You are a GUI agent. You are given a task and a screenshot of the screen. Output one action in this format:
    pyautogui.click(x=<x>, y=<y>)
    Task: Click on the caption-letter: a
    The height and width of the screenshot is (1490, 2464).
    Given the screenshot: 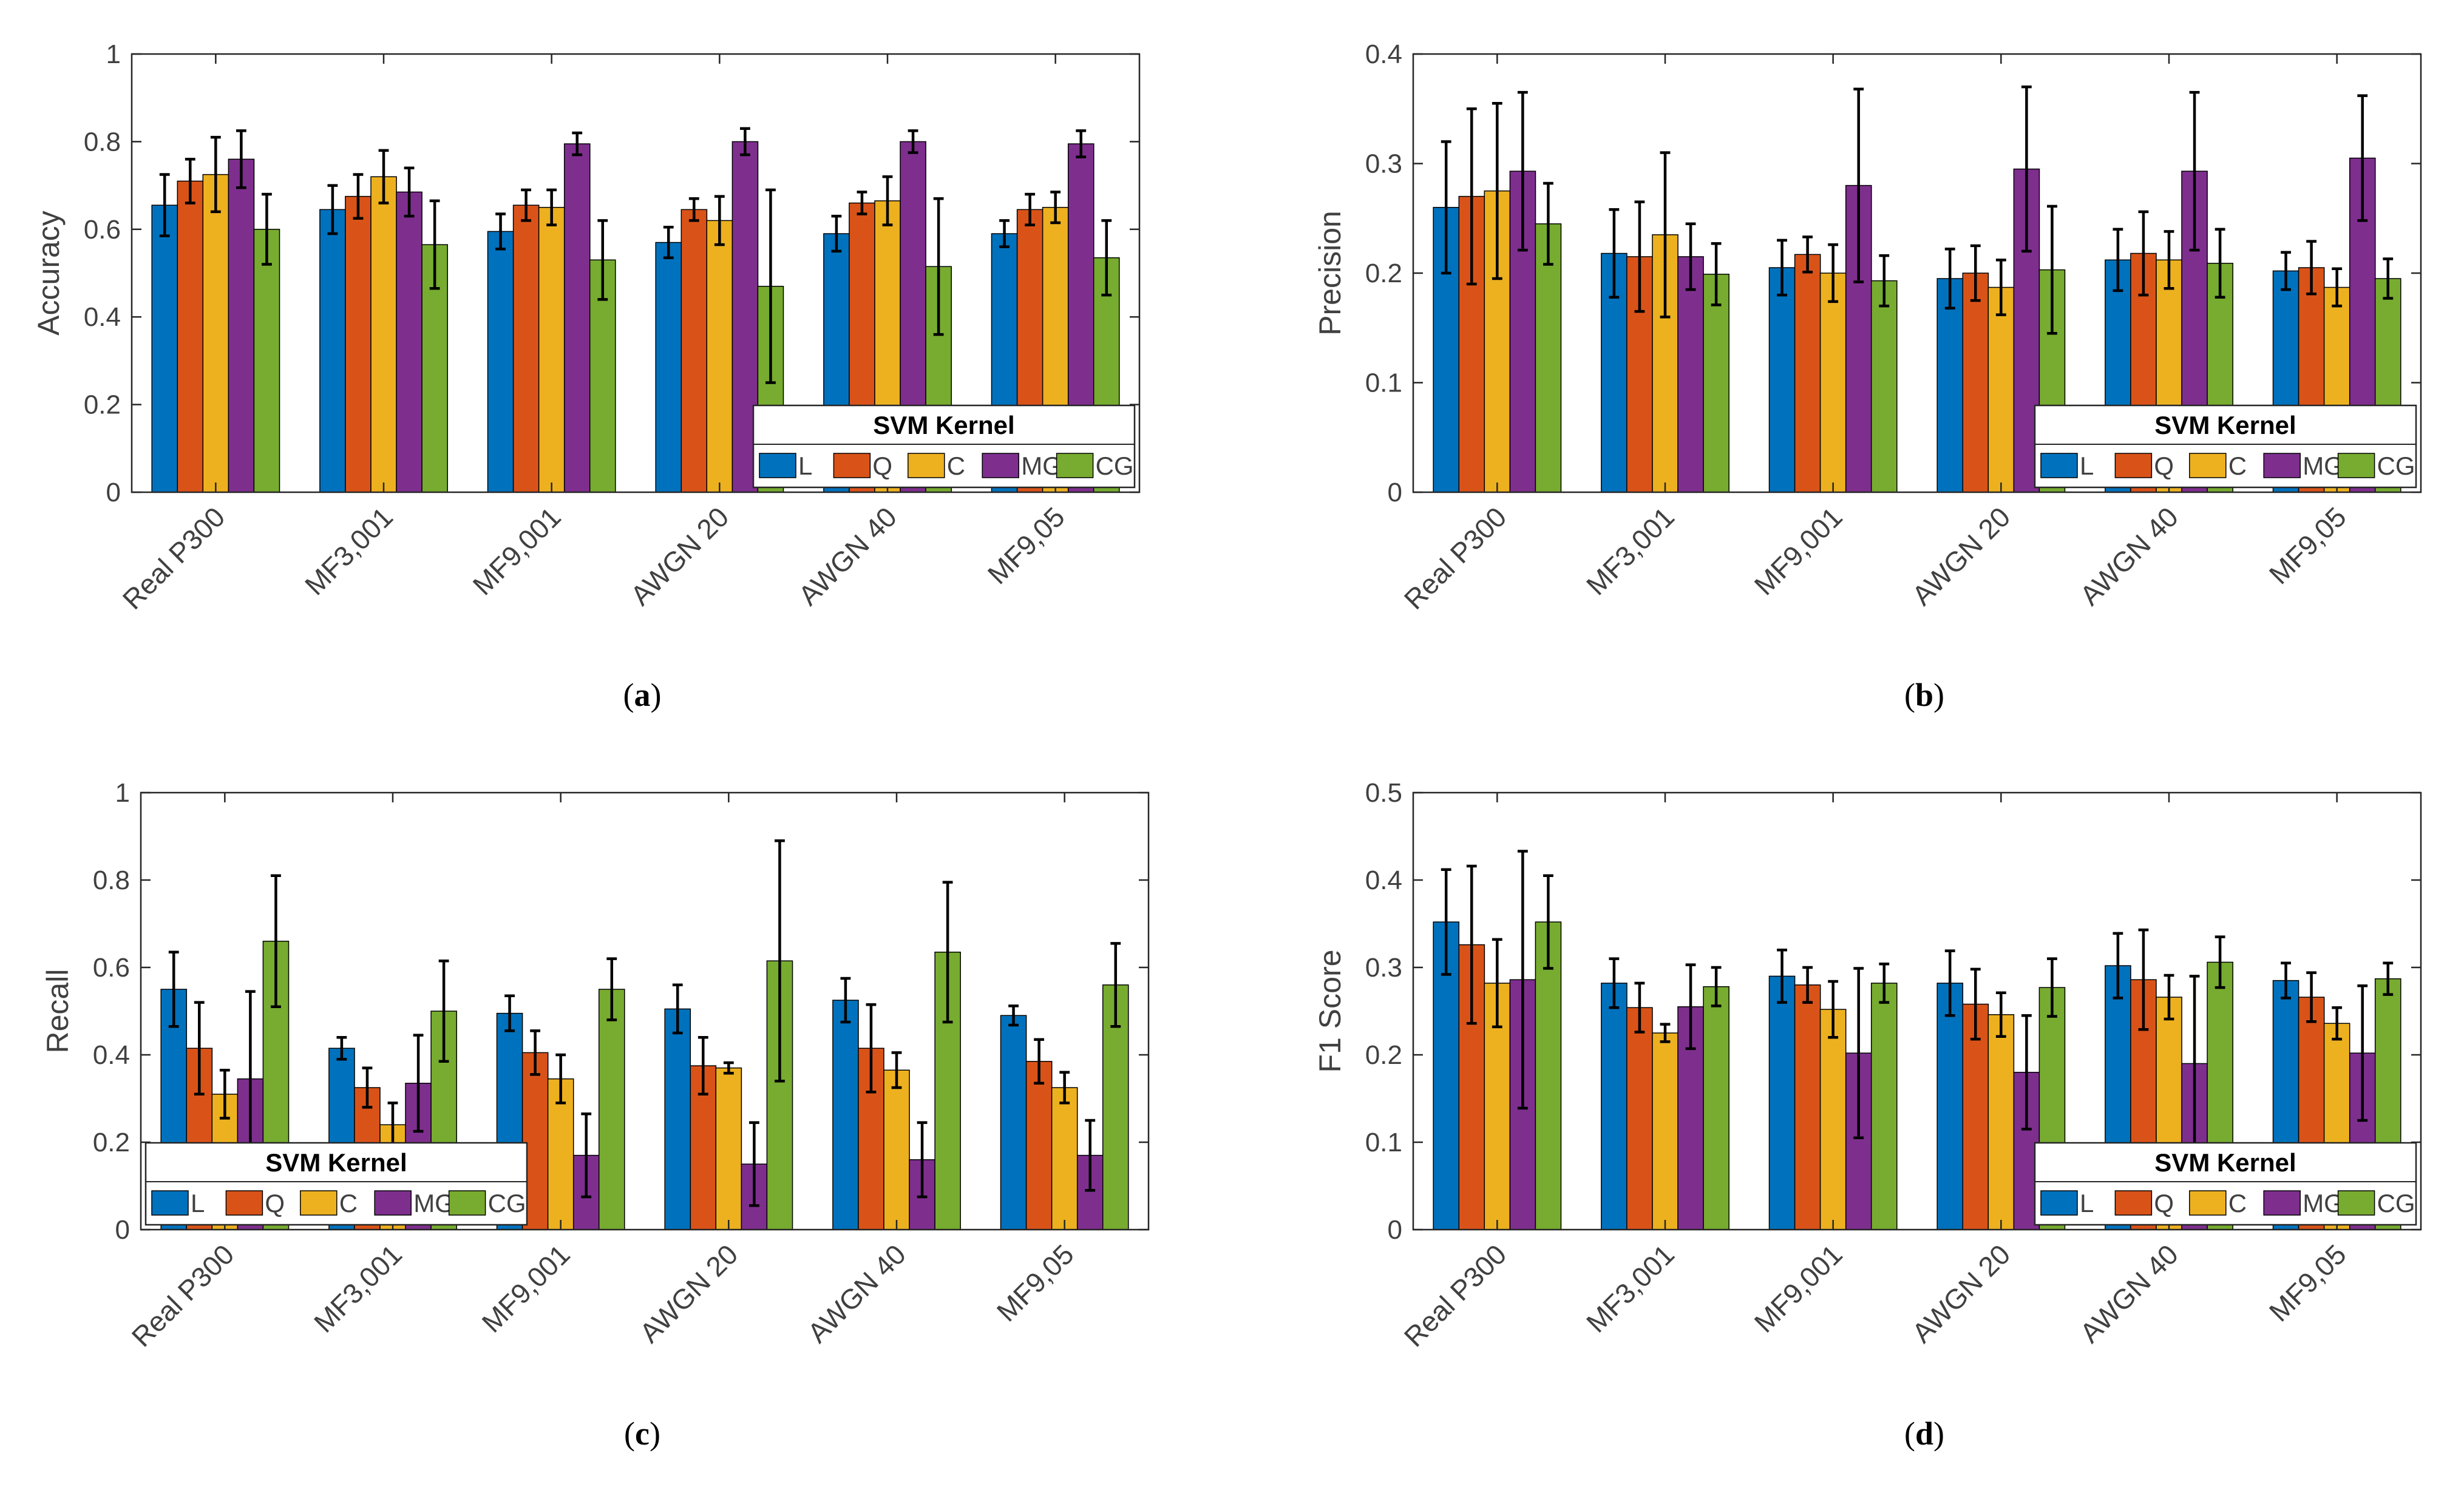 What is the action you would take?
    pyautogui.click(x=642, y=695)
    